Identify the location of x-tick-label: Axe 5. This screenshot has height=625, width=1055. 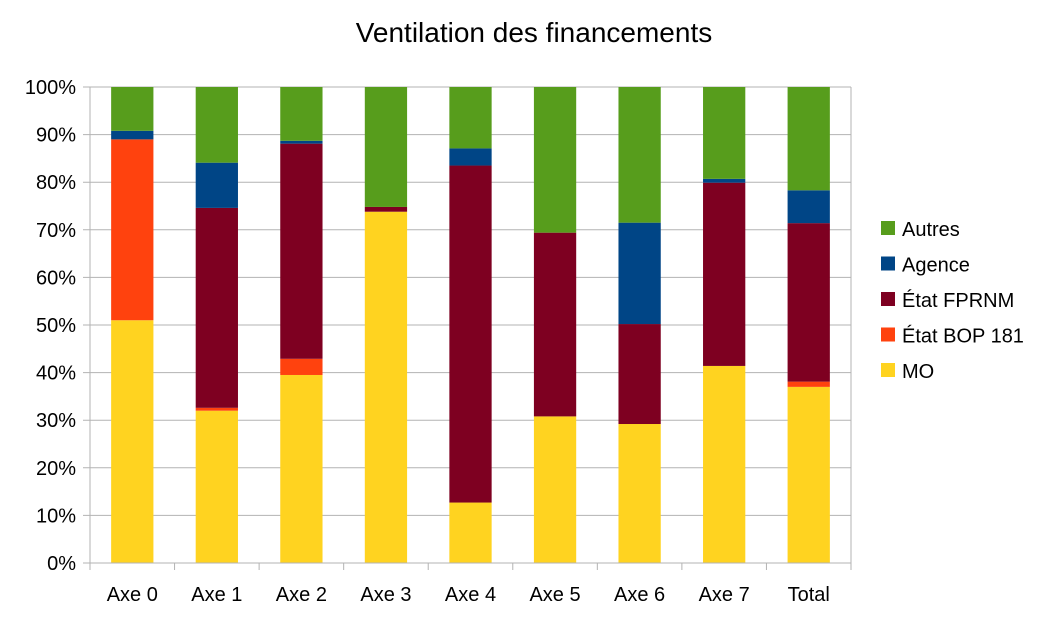
(554, 595).